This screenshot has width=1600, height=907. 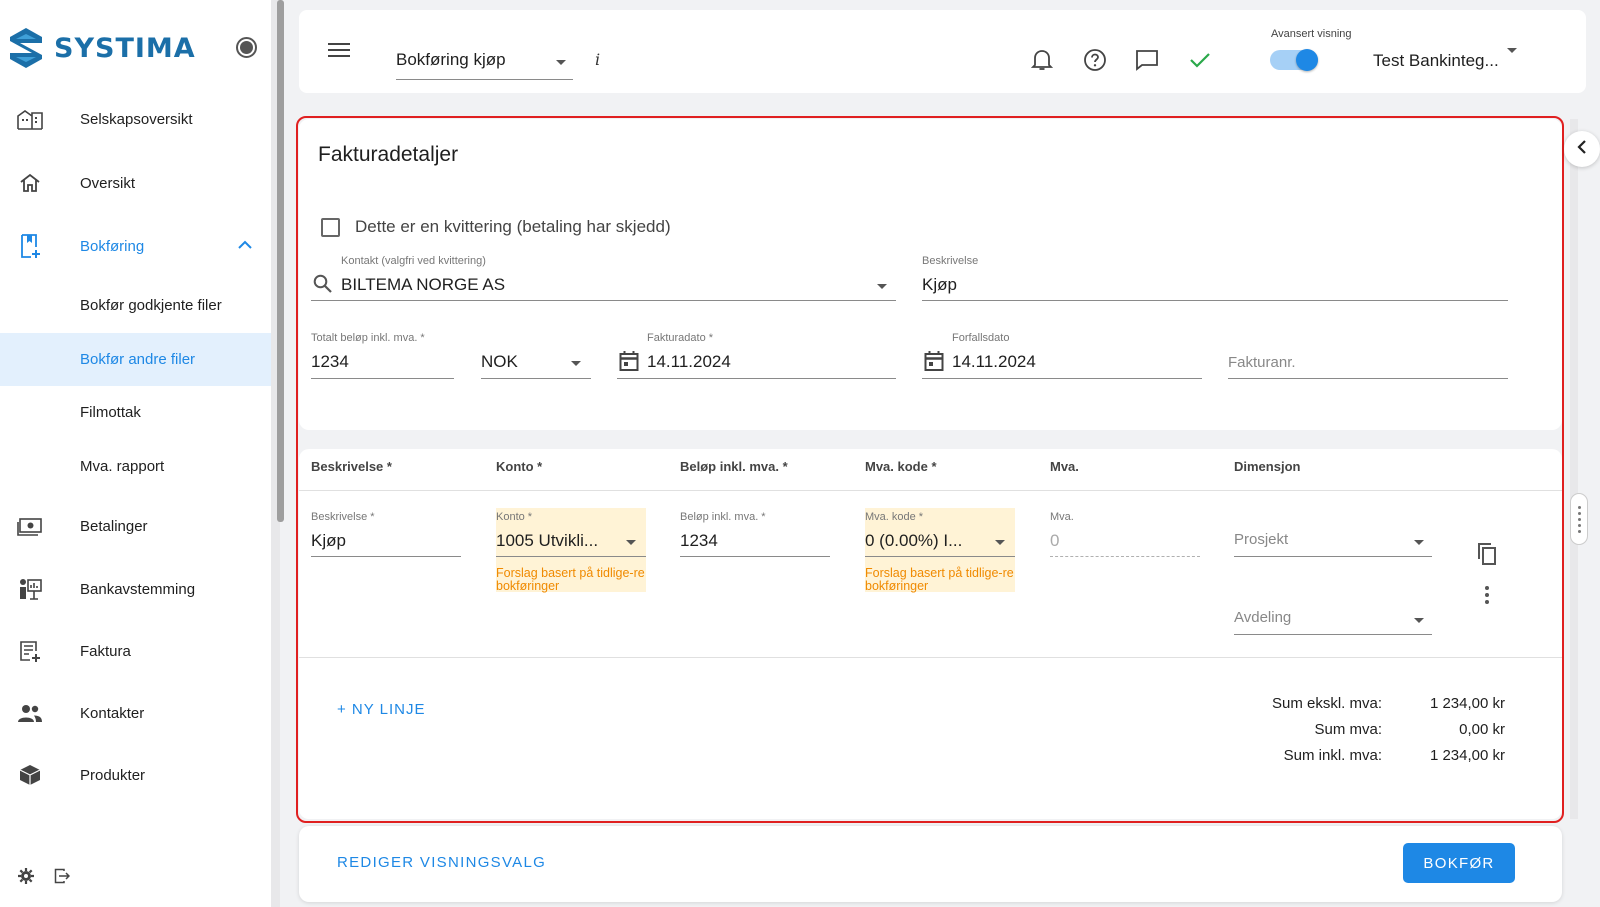 What do you see at coordinates (62, 878) in the screenshot?
I see `logout-icon` at bounding box center [62, 878].